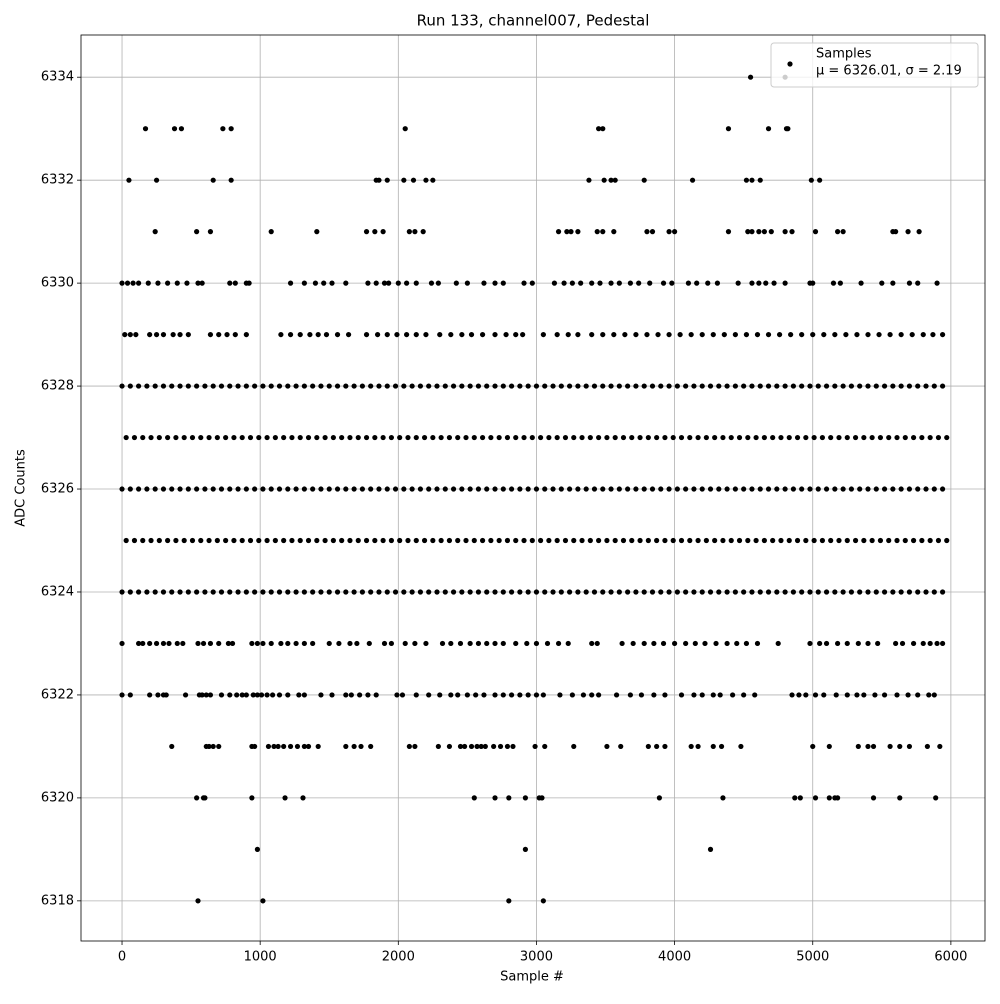 The height and width of the screenshot is (1004, 1000). What do you see at coordinates (844, 54) in the screenshot?
I see `legend-label: Samples` at bounding box center [844, 54].